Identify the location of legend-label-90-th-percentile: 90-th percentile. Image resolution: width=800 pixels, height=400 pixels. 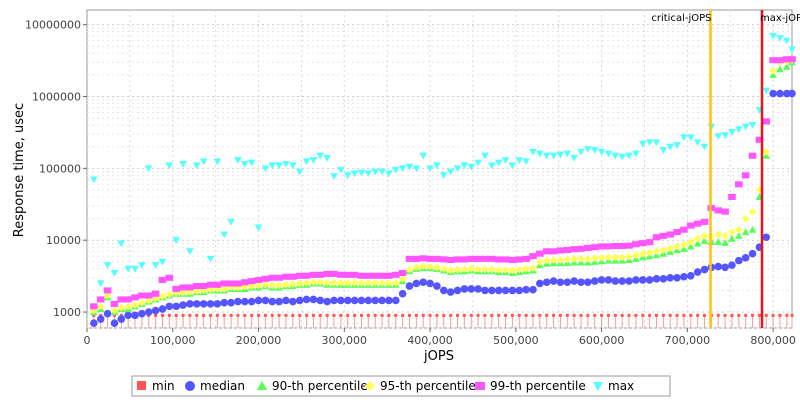
(320, 386).